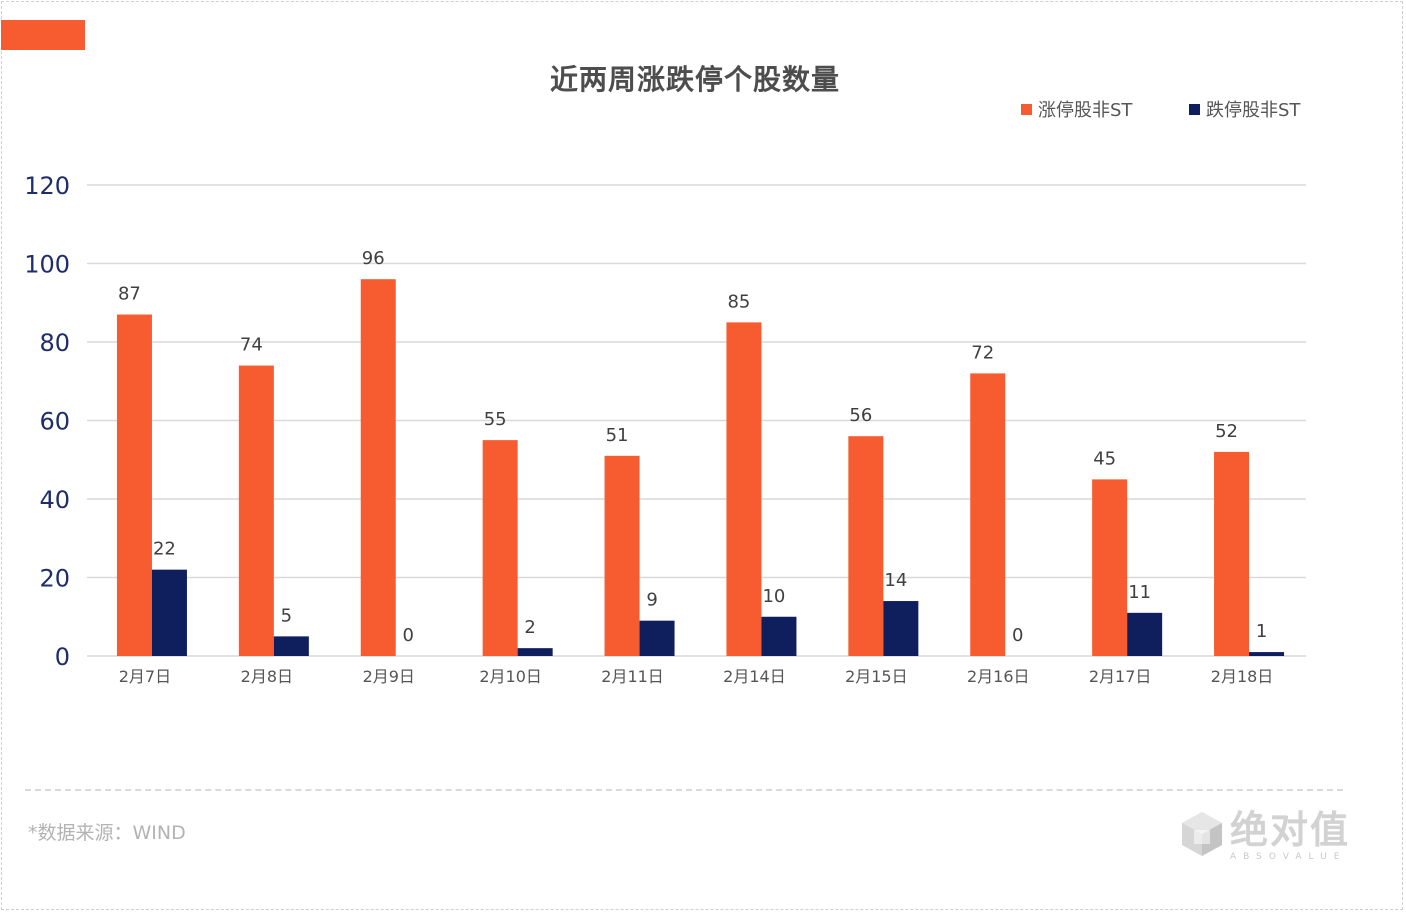 The image size is (1406, 913). Describe the element at coordinates (1202, 834) in the screenshot. I see `logo-cube-icon` at that location.